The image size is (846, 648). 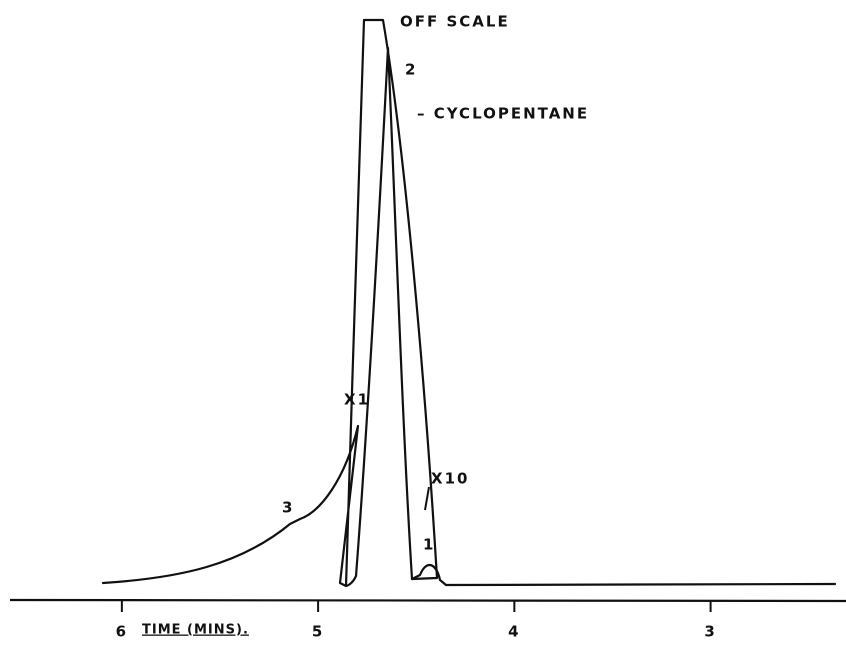 I want to click on x10-mark, so click(x=427, y=498).